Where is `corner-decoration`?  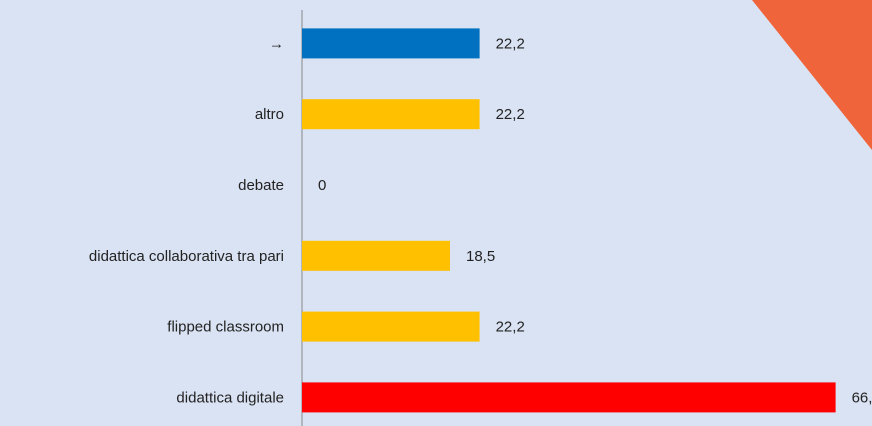
corner-decoration is located at coordinates (812, 75).